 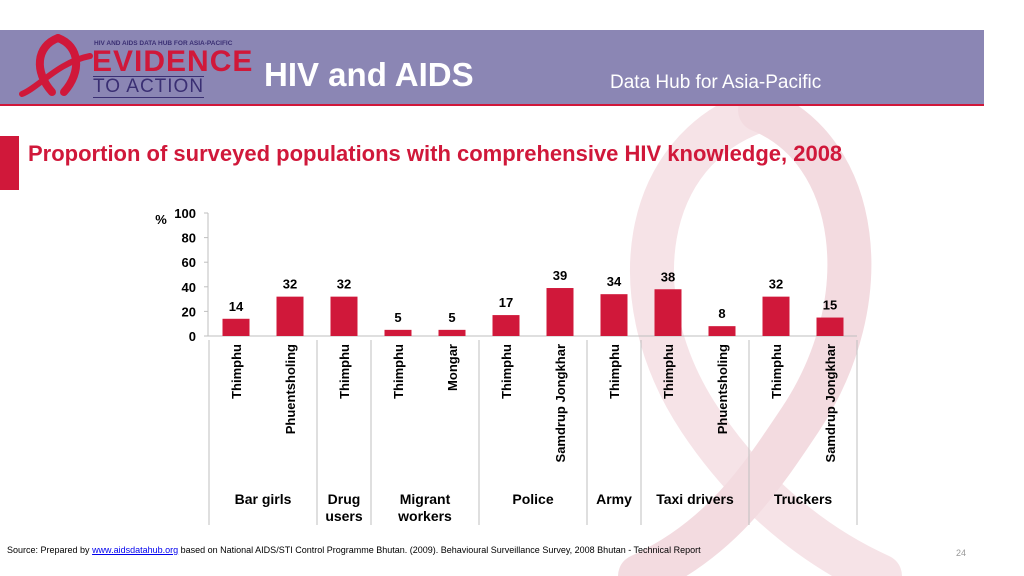 What do you see at coordinates (344, 516) in the screenshot?
I see `group-label: users` at bounding box center [344, 516].